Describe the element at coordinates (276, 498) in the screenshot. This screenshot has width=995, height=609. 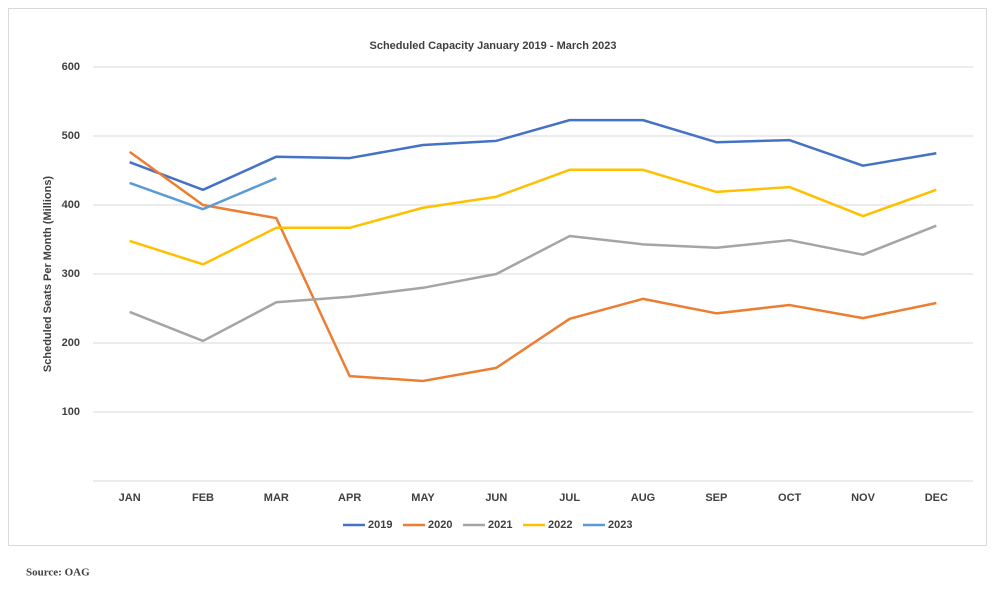
I see `x-tick-label: MAR` at that location.